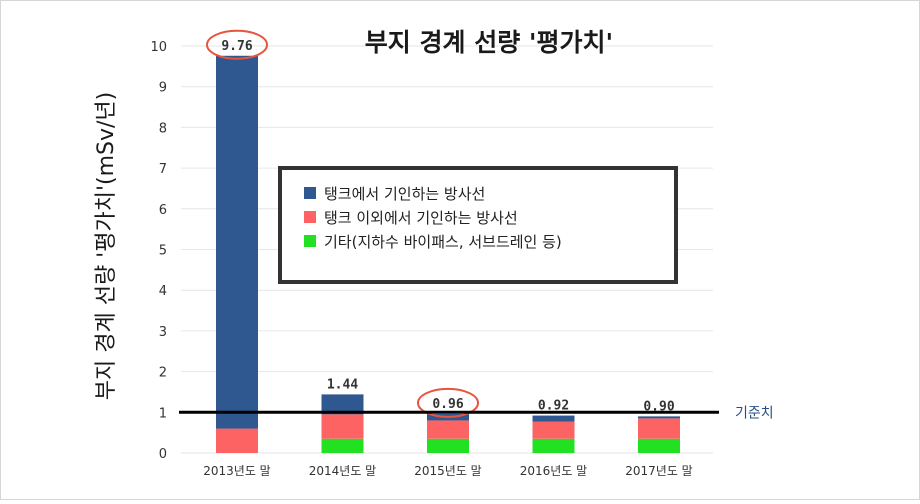 This screenshot has width=920, height=504. I want to click on y-tick-label: 3, so click(163, 332).